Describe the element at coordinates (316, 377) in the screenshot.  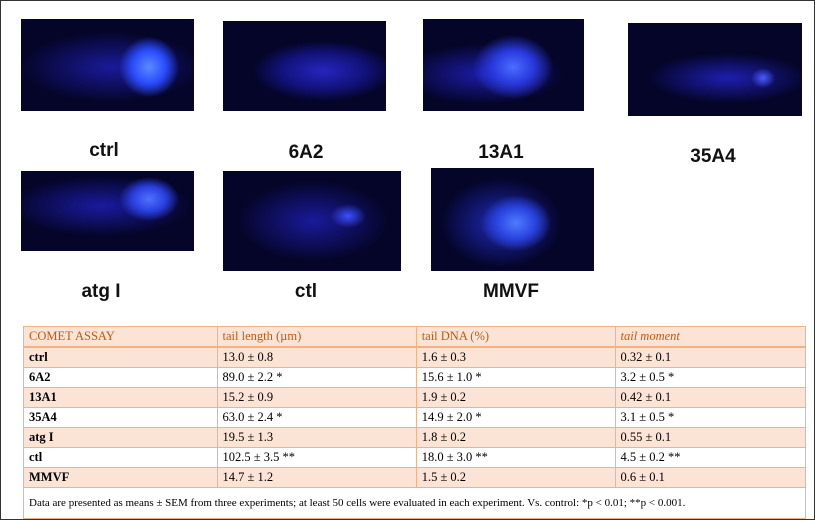
I see `table-cell: 89.0 ± 2.2 *` at that location.